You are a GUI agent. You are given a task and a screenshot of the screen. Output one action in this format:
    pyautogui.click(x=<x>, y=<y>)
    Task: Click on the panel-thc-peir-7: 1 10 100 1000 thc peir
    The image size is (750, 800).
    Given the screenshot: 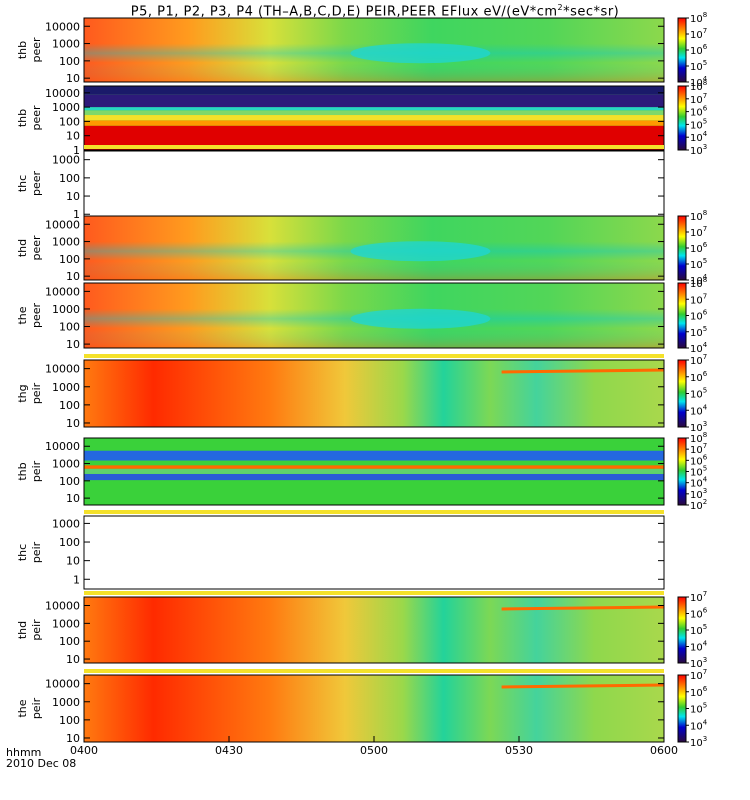 What is the action you would take?
    pyautogui.click(x=340, y=550)
    